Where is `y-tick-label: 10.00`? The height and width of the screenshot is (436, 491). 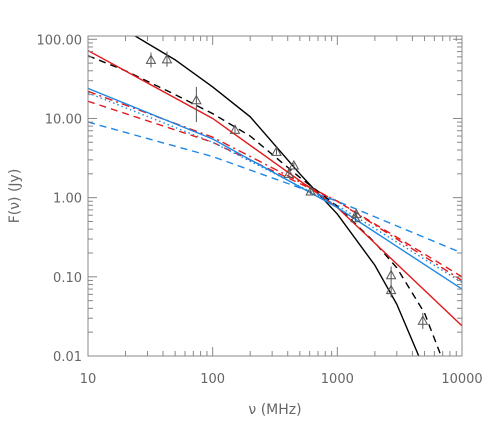 y-tick-label: 10.00 is located at coordinates (63, 119).